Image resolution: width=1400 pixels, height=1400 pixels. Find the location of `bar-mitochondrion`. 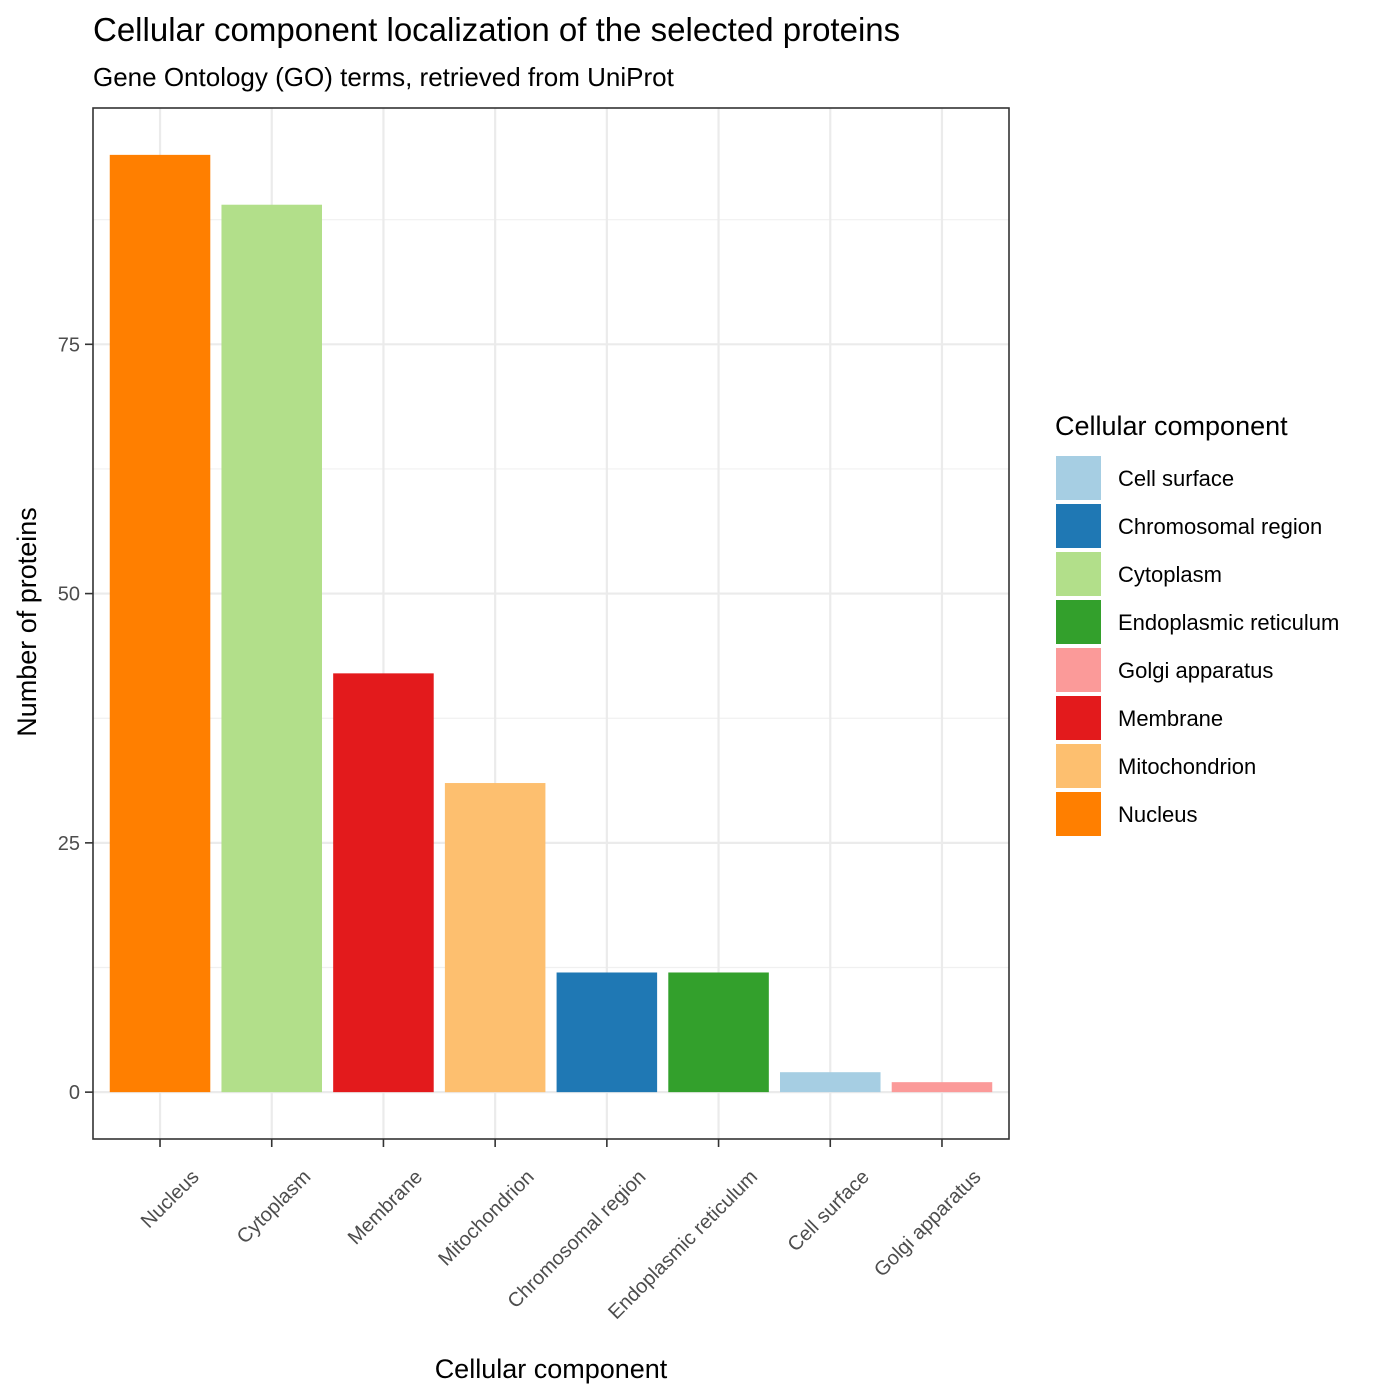

bar-mitochondrion is located at coordinates (495, 938).